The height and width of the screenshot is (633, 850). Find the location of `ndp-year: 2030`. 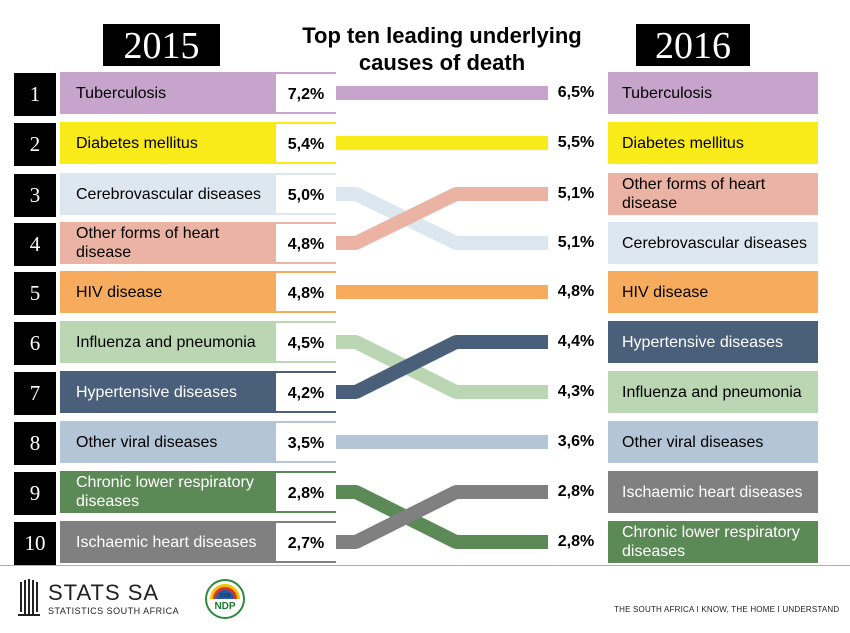

ndp-year: 2030 is located at coordinates (224, 596).